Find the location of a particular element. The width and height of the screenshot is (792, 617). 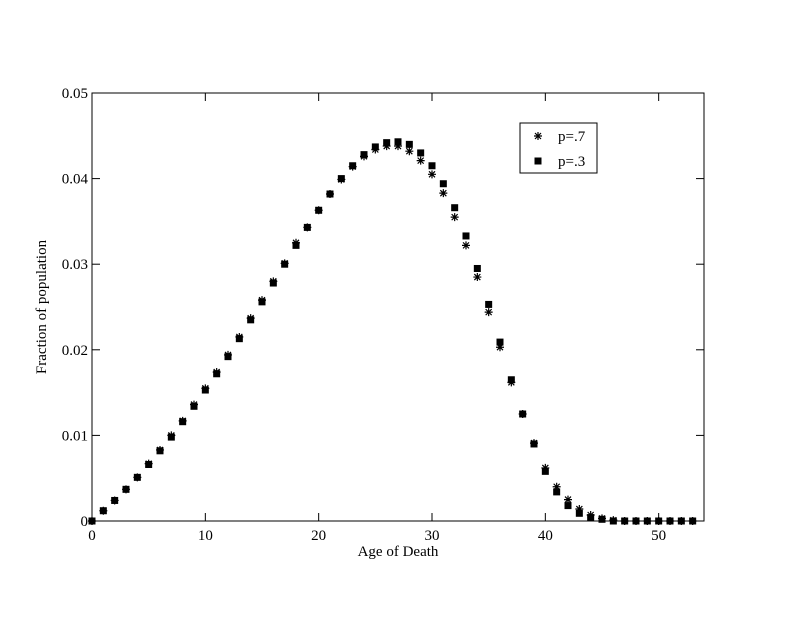

legend-box is located at coordinates (558, 148).